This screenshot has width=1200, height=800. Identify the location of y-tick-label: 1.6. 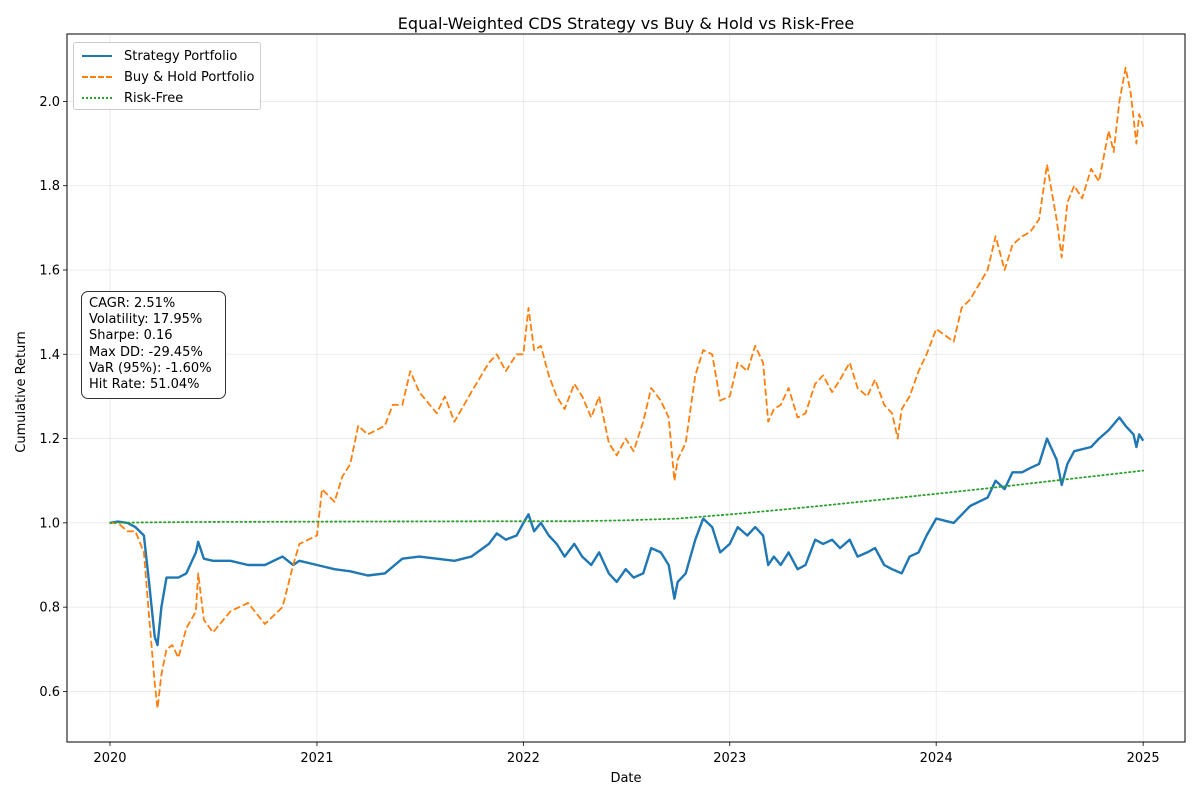
(49, 271).